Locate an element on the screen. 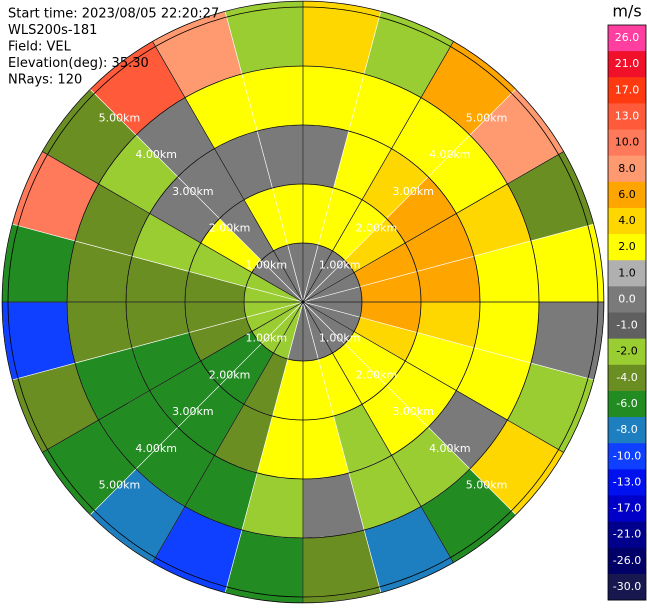 This screenshot has width=647, height=611. colorbar-tick-label: 26.0 is located at coordinates (627, 37).